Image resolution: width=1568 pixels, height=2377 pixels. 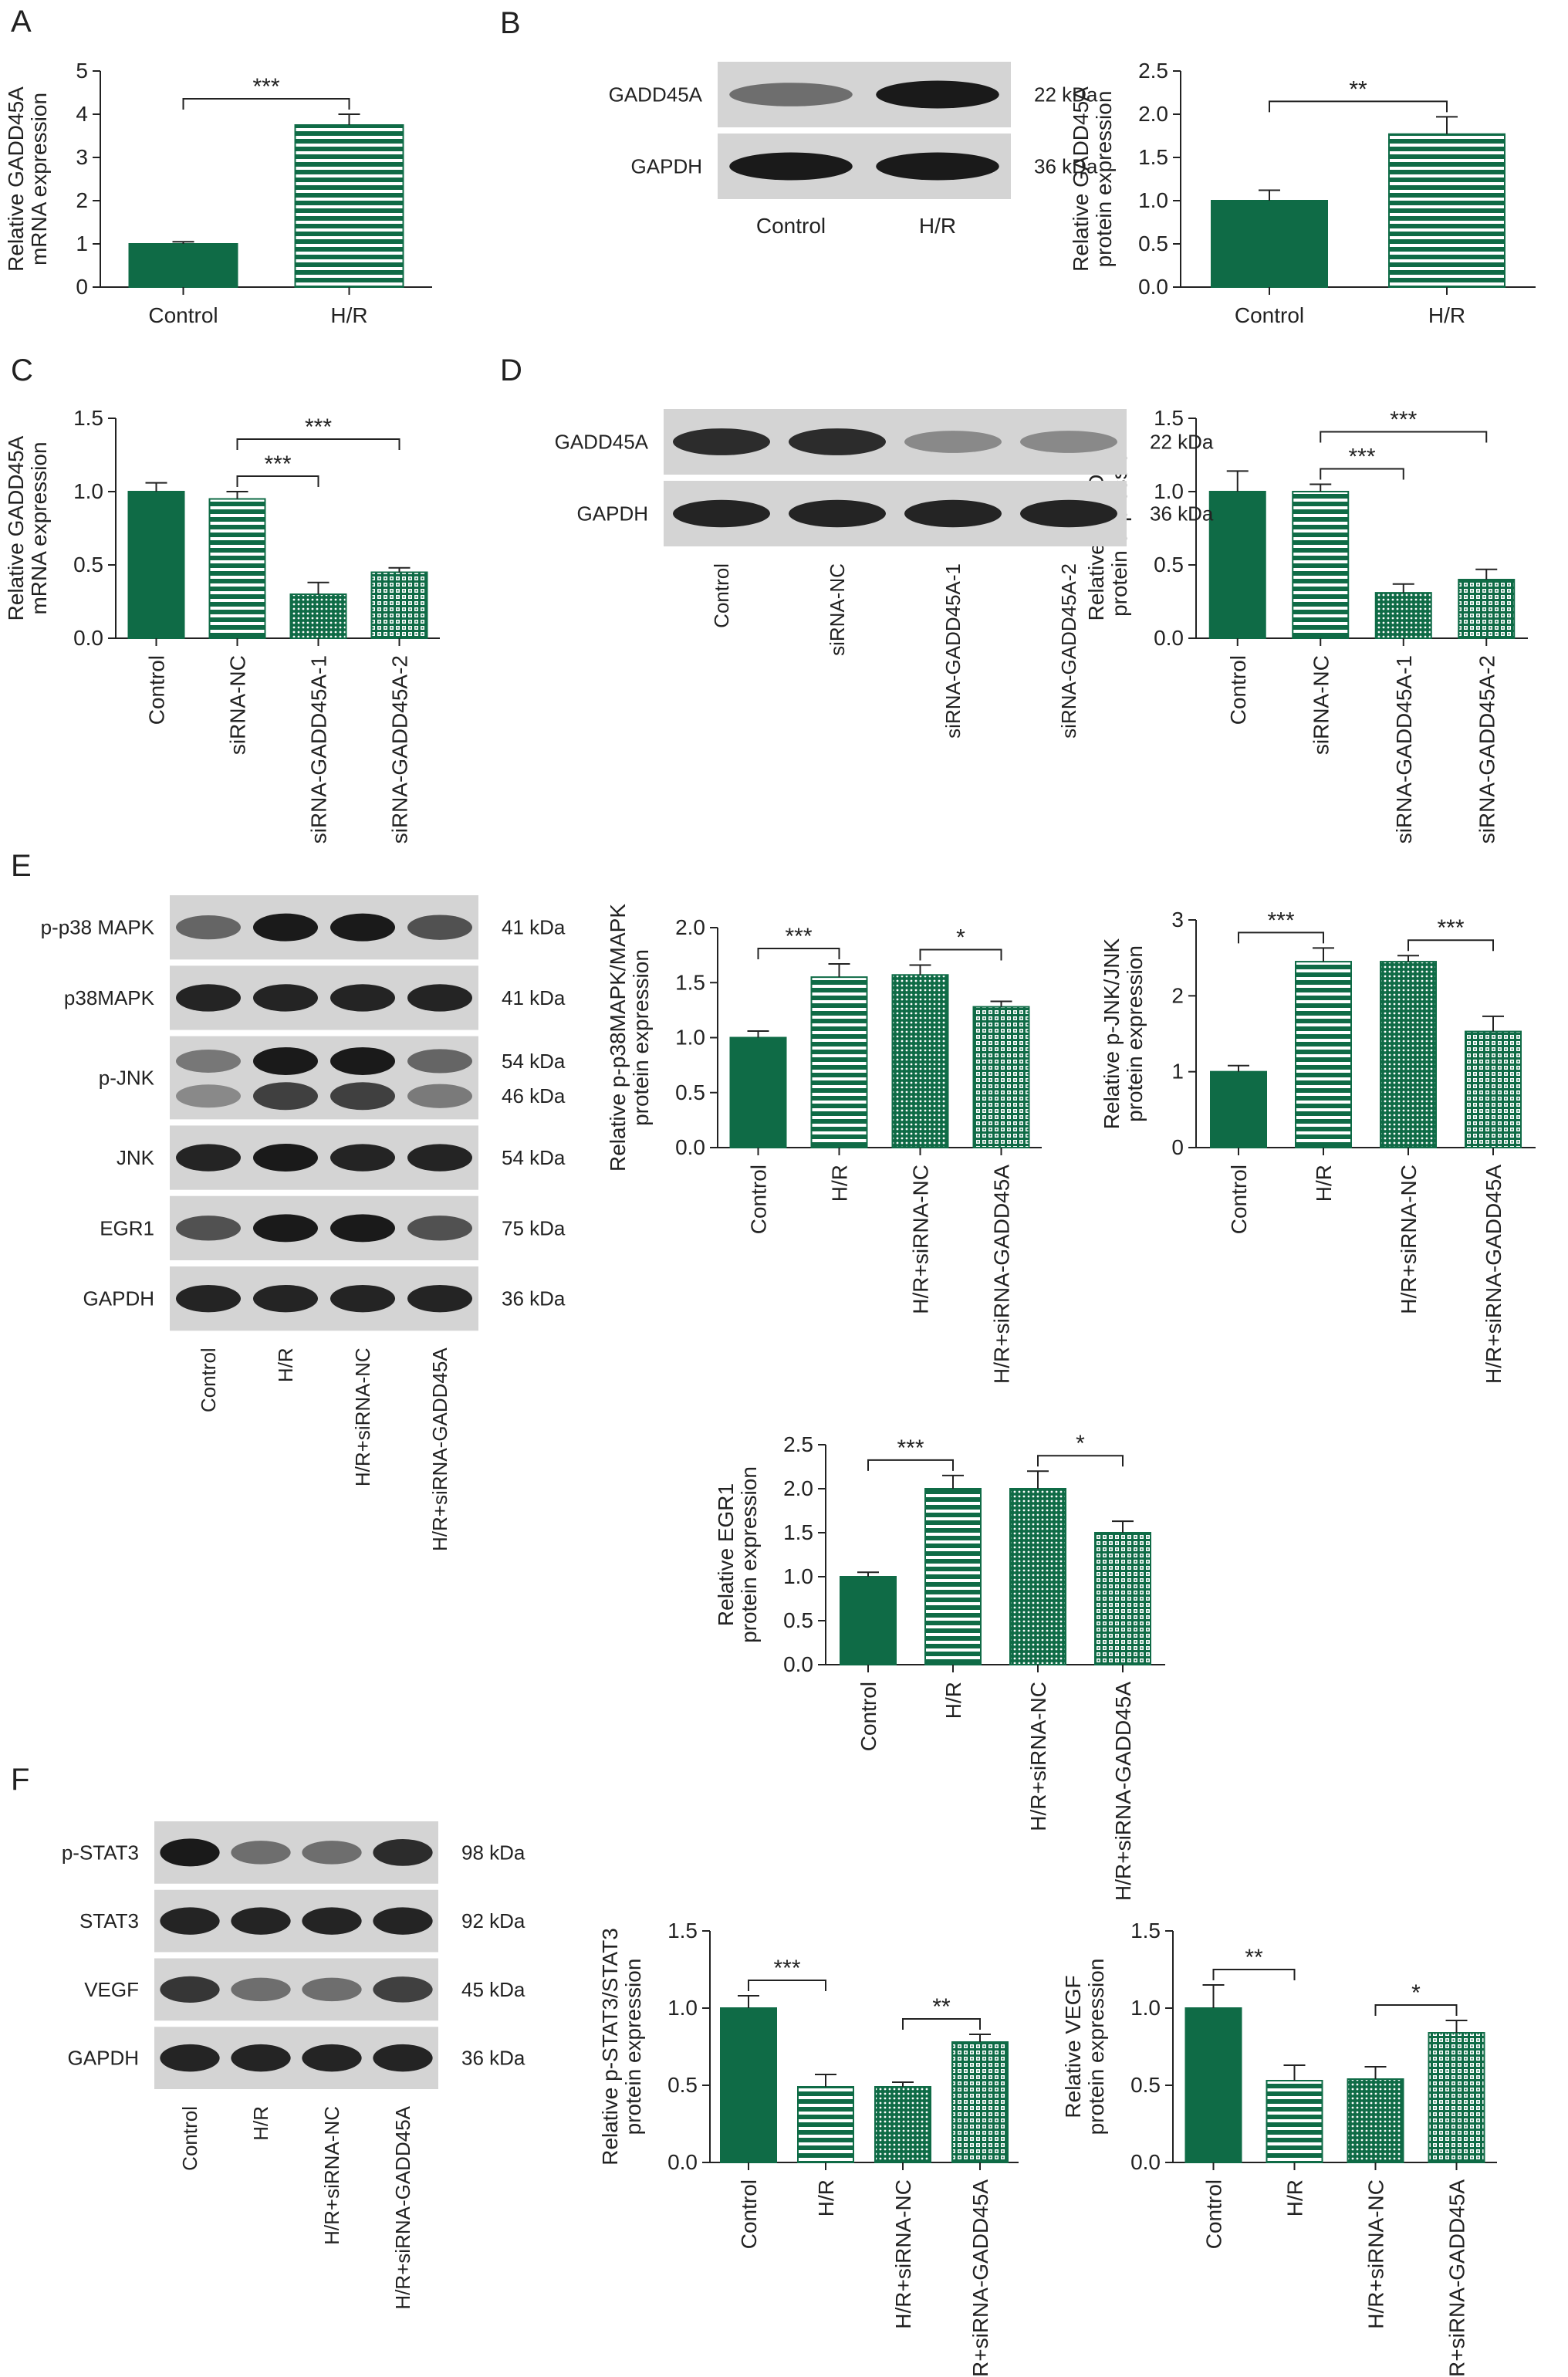 What do you see at coordinates (510, 23) in the screenshot?
I see `panel-letter-b: B` at bounding box center [510, 23].